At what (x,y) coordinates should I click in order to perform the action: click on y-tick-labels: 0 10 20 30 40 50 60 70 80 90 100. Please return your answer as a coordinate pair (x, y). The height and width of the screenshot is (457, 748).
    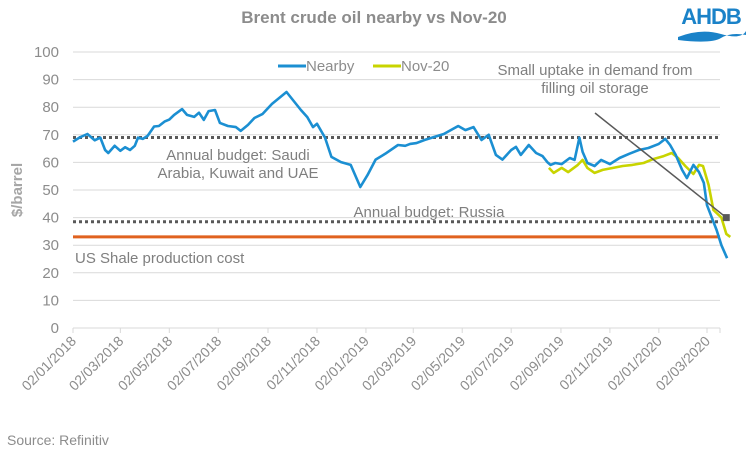
    Looking at the image, I should click on (46, 190).